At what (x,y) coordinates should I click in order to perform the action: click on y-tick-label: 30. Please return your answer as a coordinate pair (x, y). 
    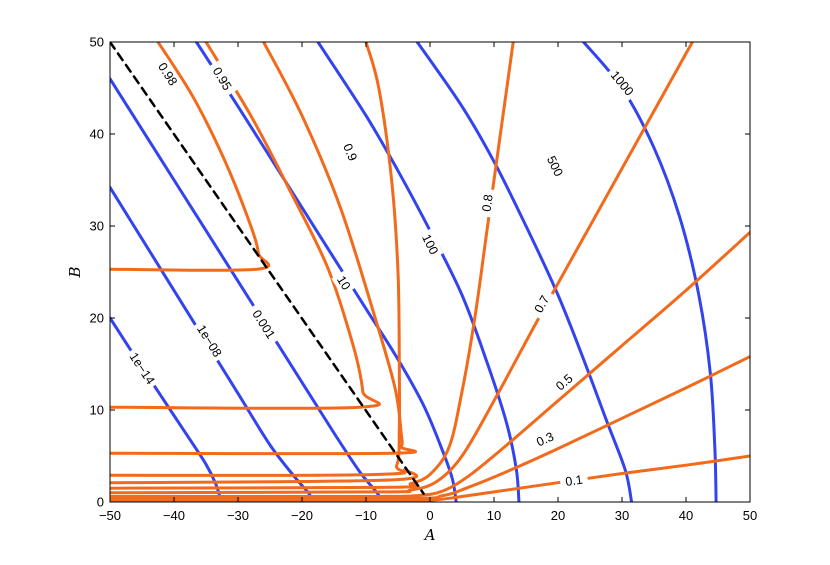
    Looking at the image, I should click on (97, 226).